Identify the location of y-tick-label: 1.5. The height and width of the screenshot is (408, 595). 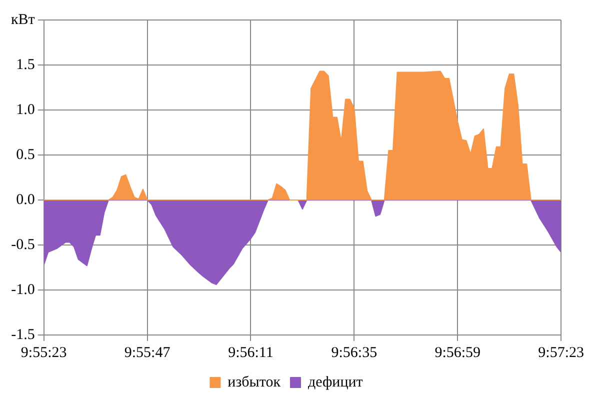
(25, 64).